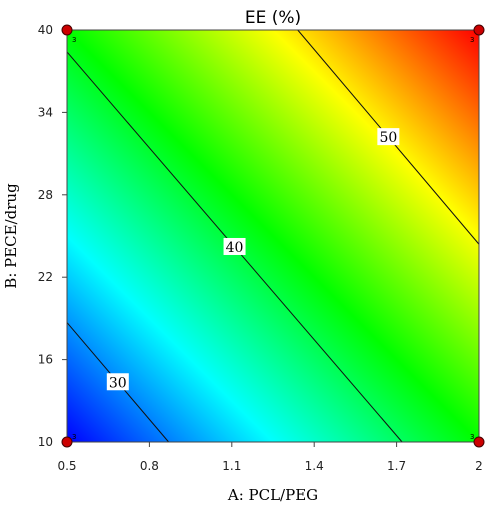  Describe the element at coordinates (66, 466) in the screenshot. I see `x-tick-label: 0.5` at that location.